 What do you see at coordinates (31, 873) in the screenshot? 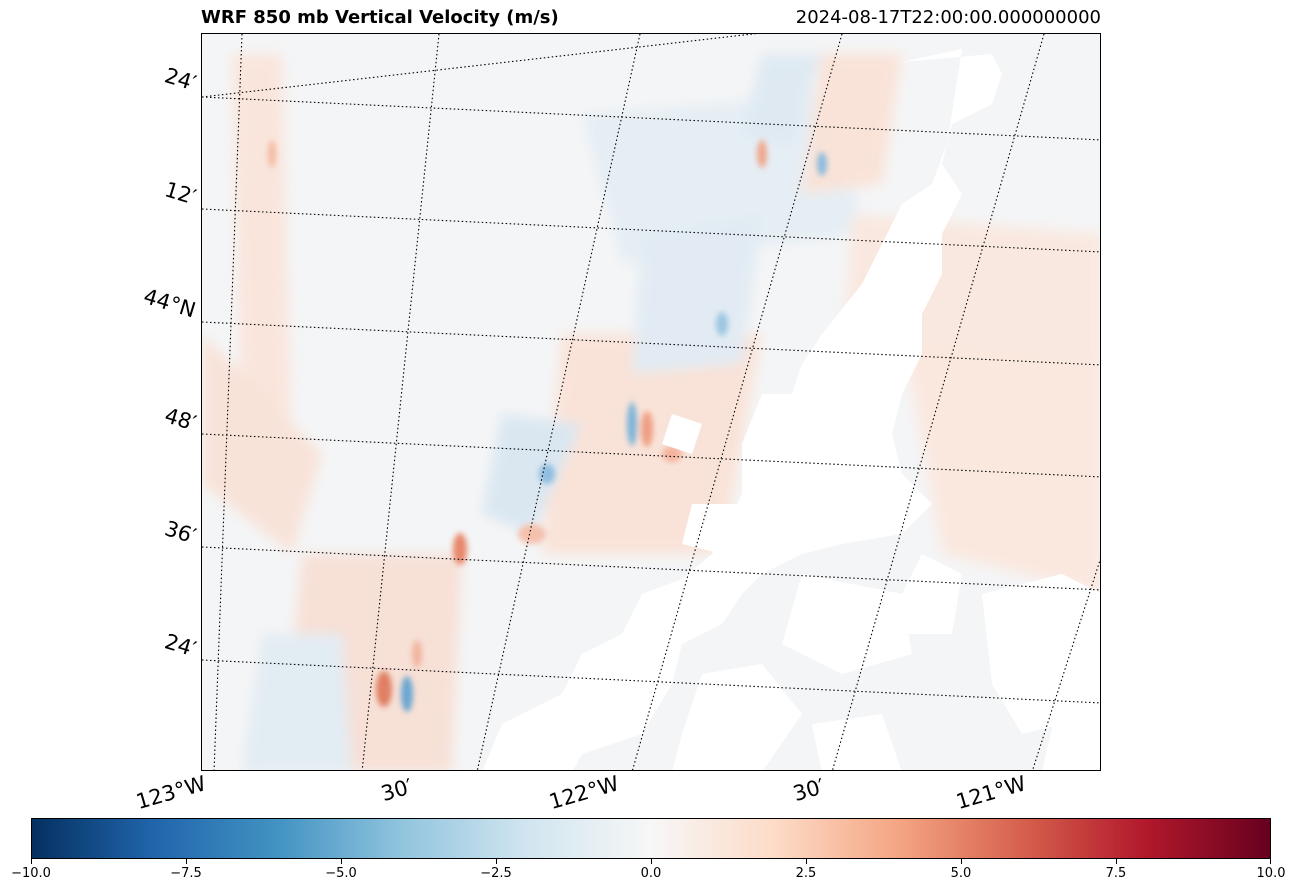
I see `colorbar-tick-label: −10.0` at bounding box center [31, 873].